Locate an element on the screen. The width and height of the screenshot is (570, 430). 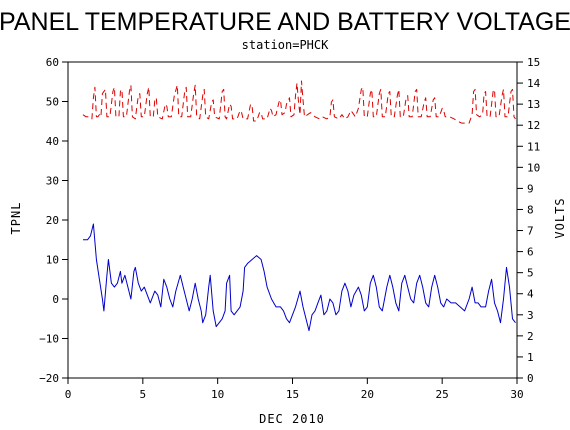
left-y-tick-label: −20 is located at coordinates (49, 378).